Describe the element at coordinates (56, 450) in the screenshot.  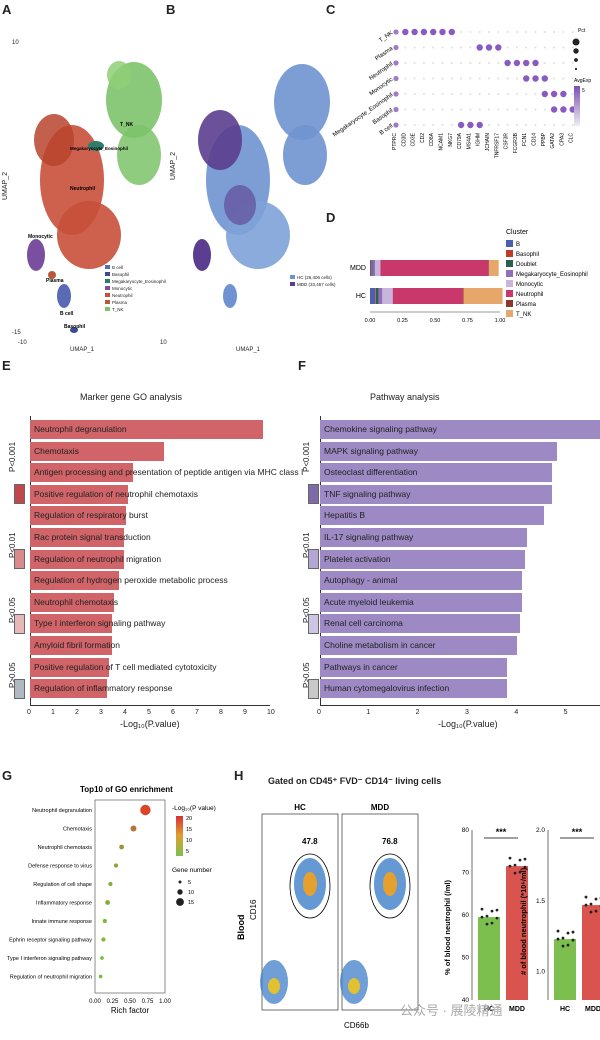
I see `go-e-bar-label: Chemotaxis` at that location.